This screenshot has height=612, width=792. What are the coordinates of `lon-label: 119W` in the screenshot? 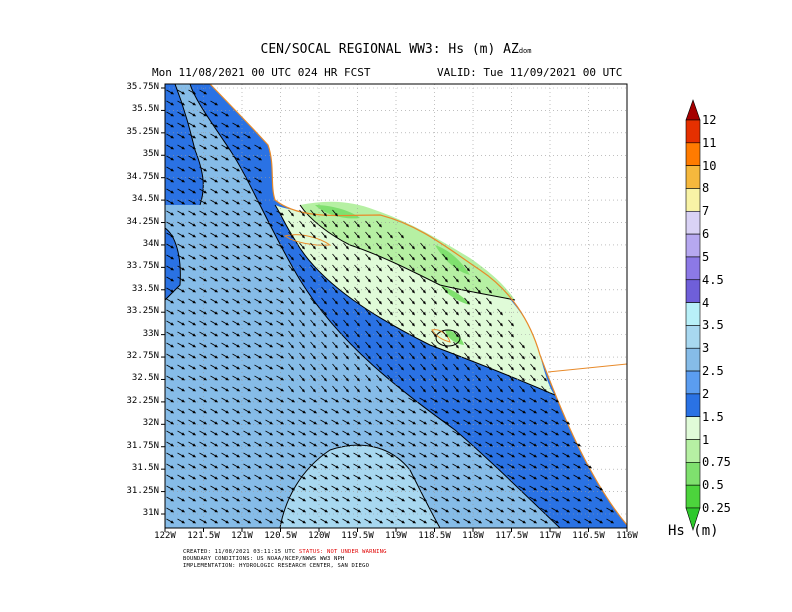 It's located at (396, 536).